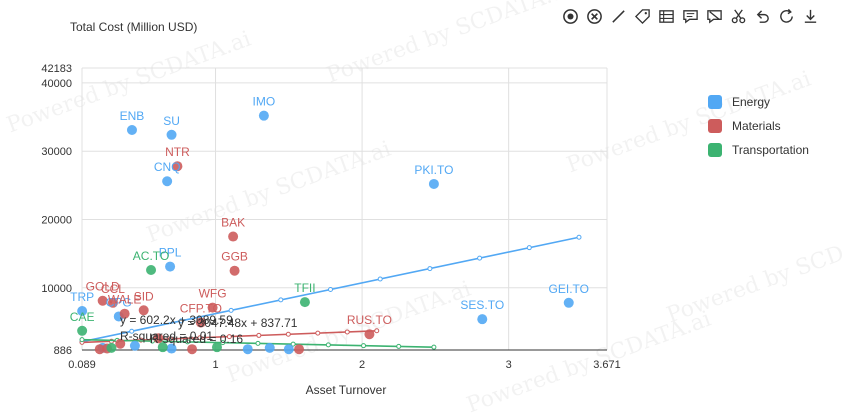 This screenshot has height=418, width=842. Describe the element at coordinates (509, 365) in the screenshot. I see `x-tick-label: 3` at that location.